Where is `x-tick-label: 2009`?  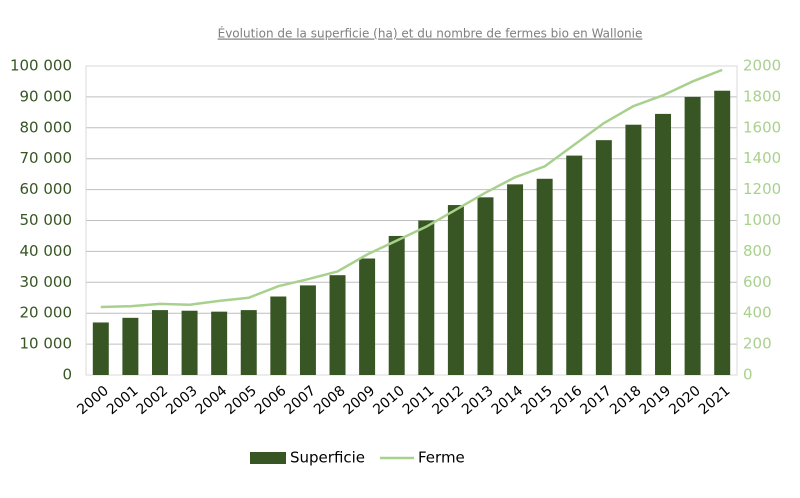 x-tick-label: 2009 is located at coordinates (360, 400).